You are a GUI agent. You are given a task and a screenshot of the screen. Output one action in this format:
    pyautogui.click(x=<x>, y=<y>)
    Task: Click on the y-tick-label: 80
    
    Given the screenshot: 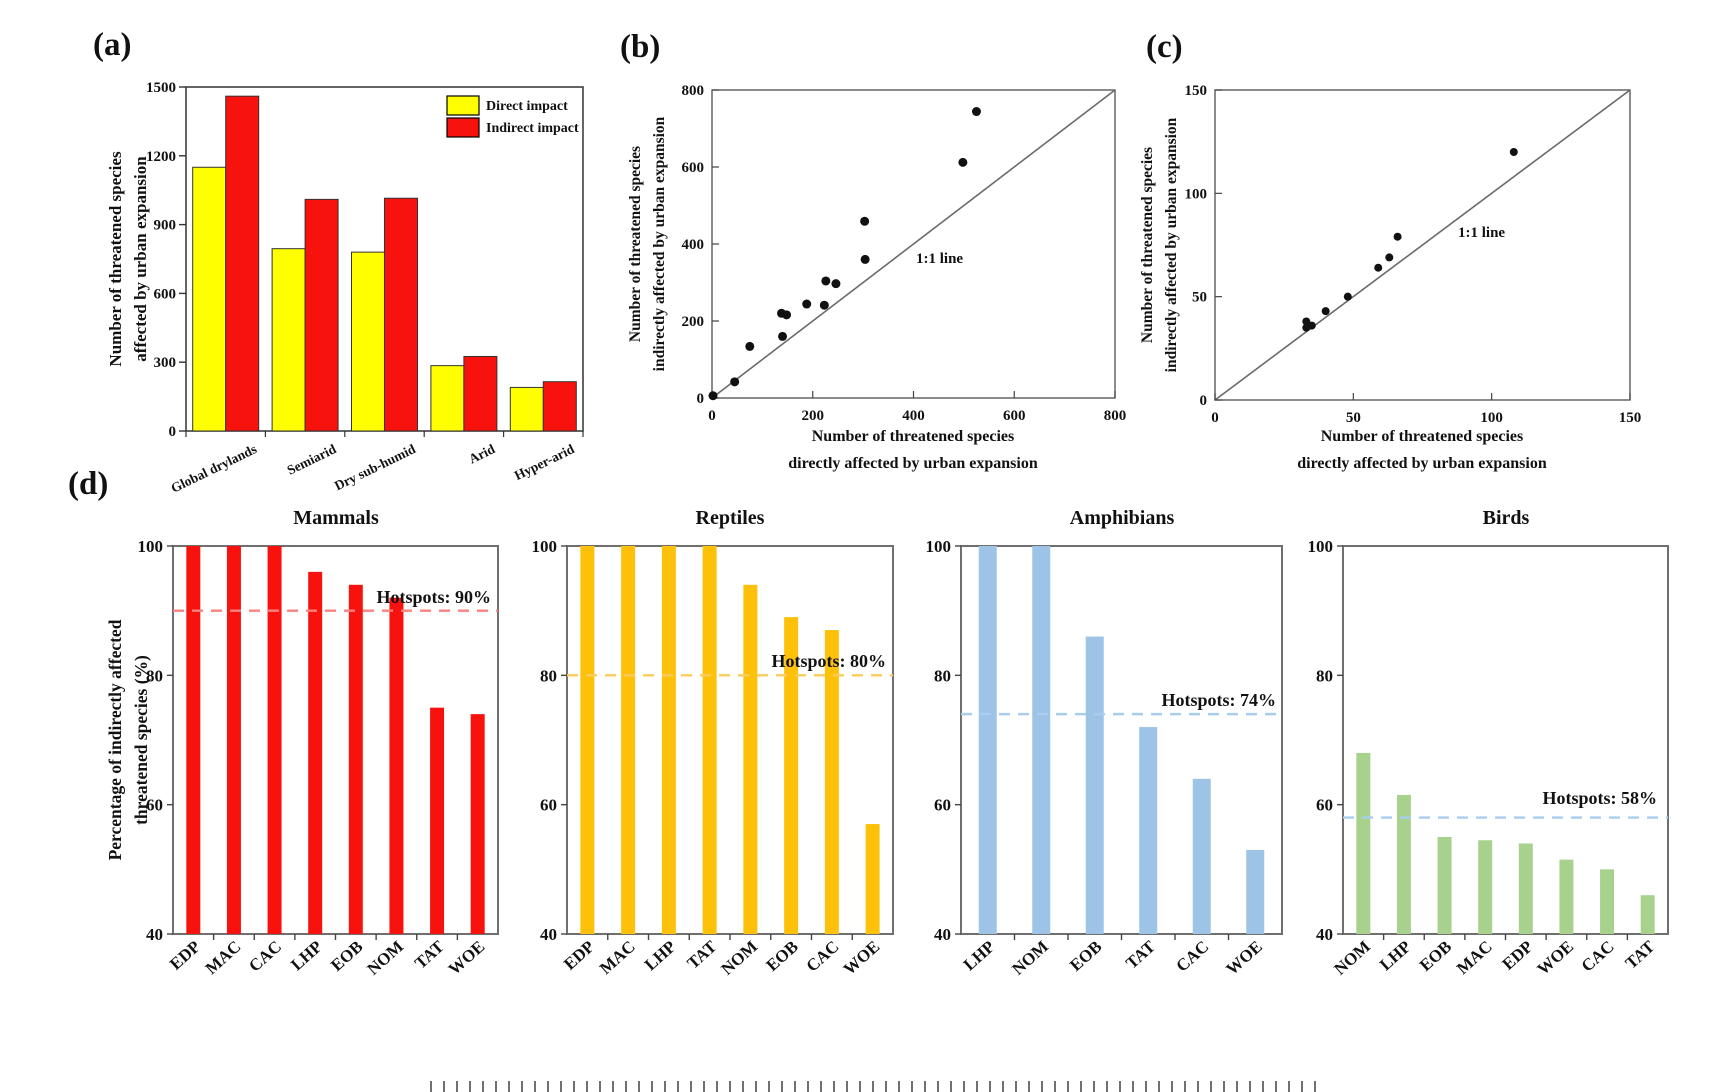 What is the action you would take?
    pyautogui.click(x=942, y=675)
    